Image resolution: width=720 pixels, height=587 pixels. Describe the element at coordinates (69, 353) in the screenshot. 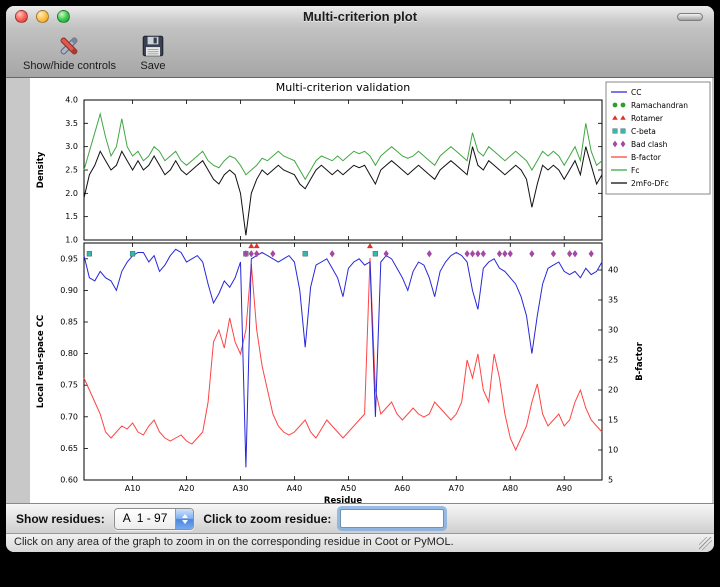

I see `svg-text: 0.80` at that location.